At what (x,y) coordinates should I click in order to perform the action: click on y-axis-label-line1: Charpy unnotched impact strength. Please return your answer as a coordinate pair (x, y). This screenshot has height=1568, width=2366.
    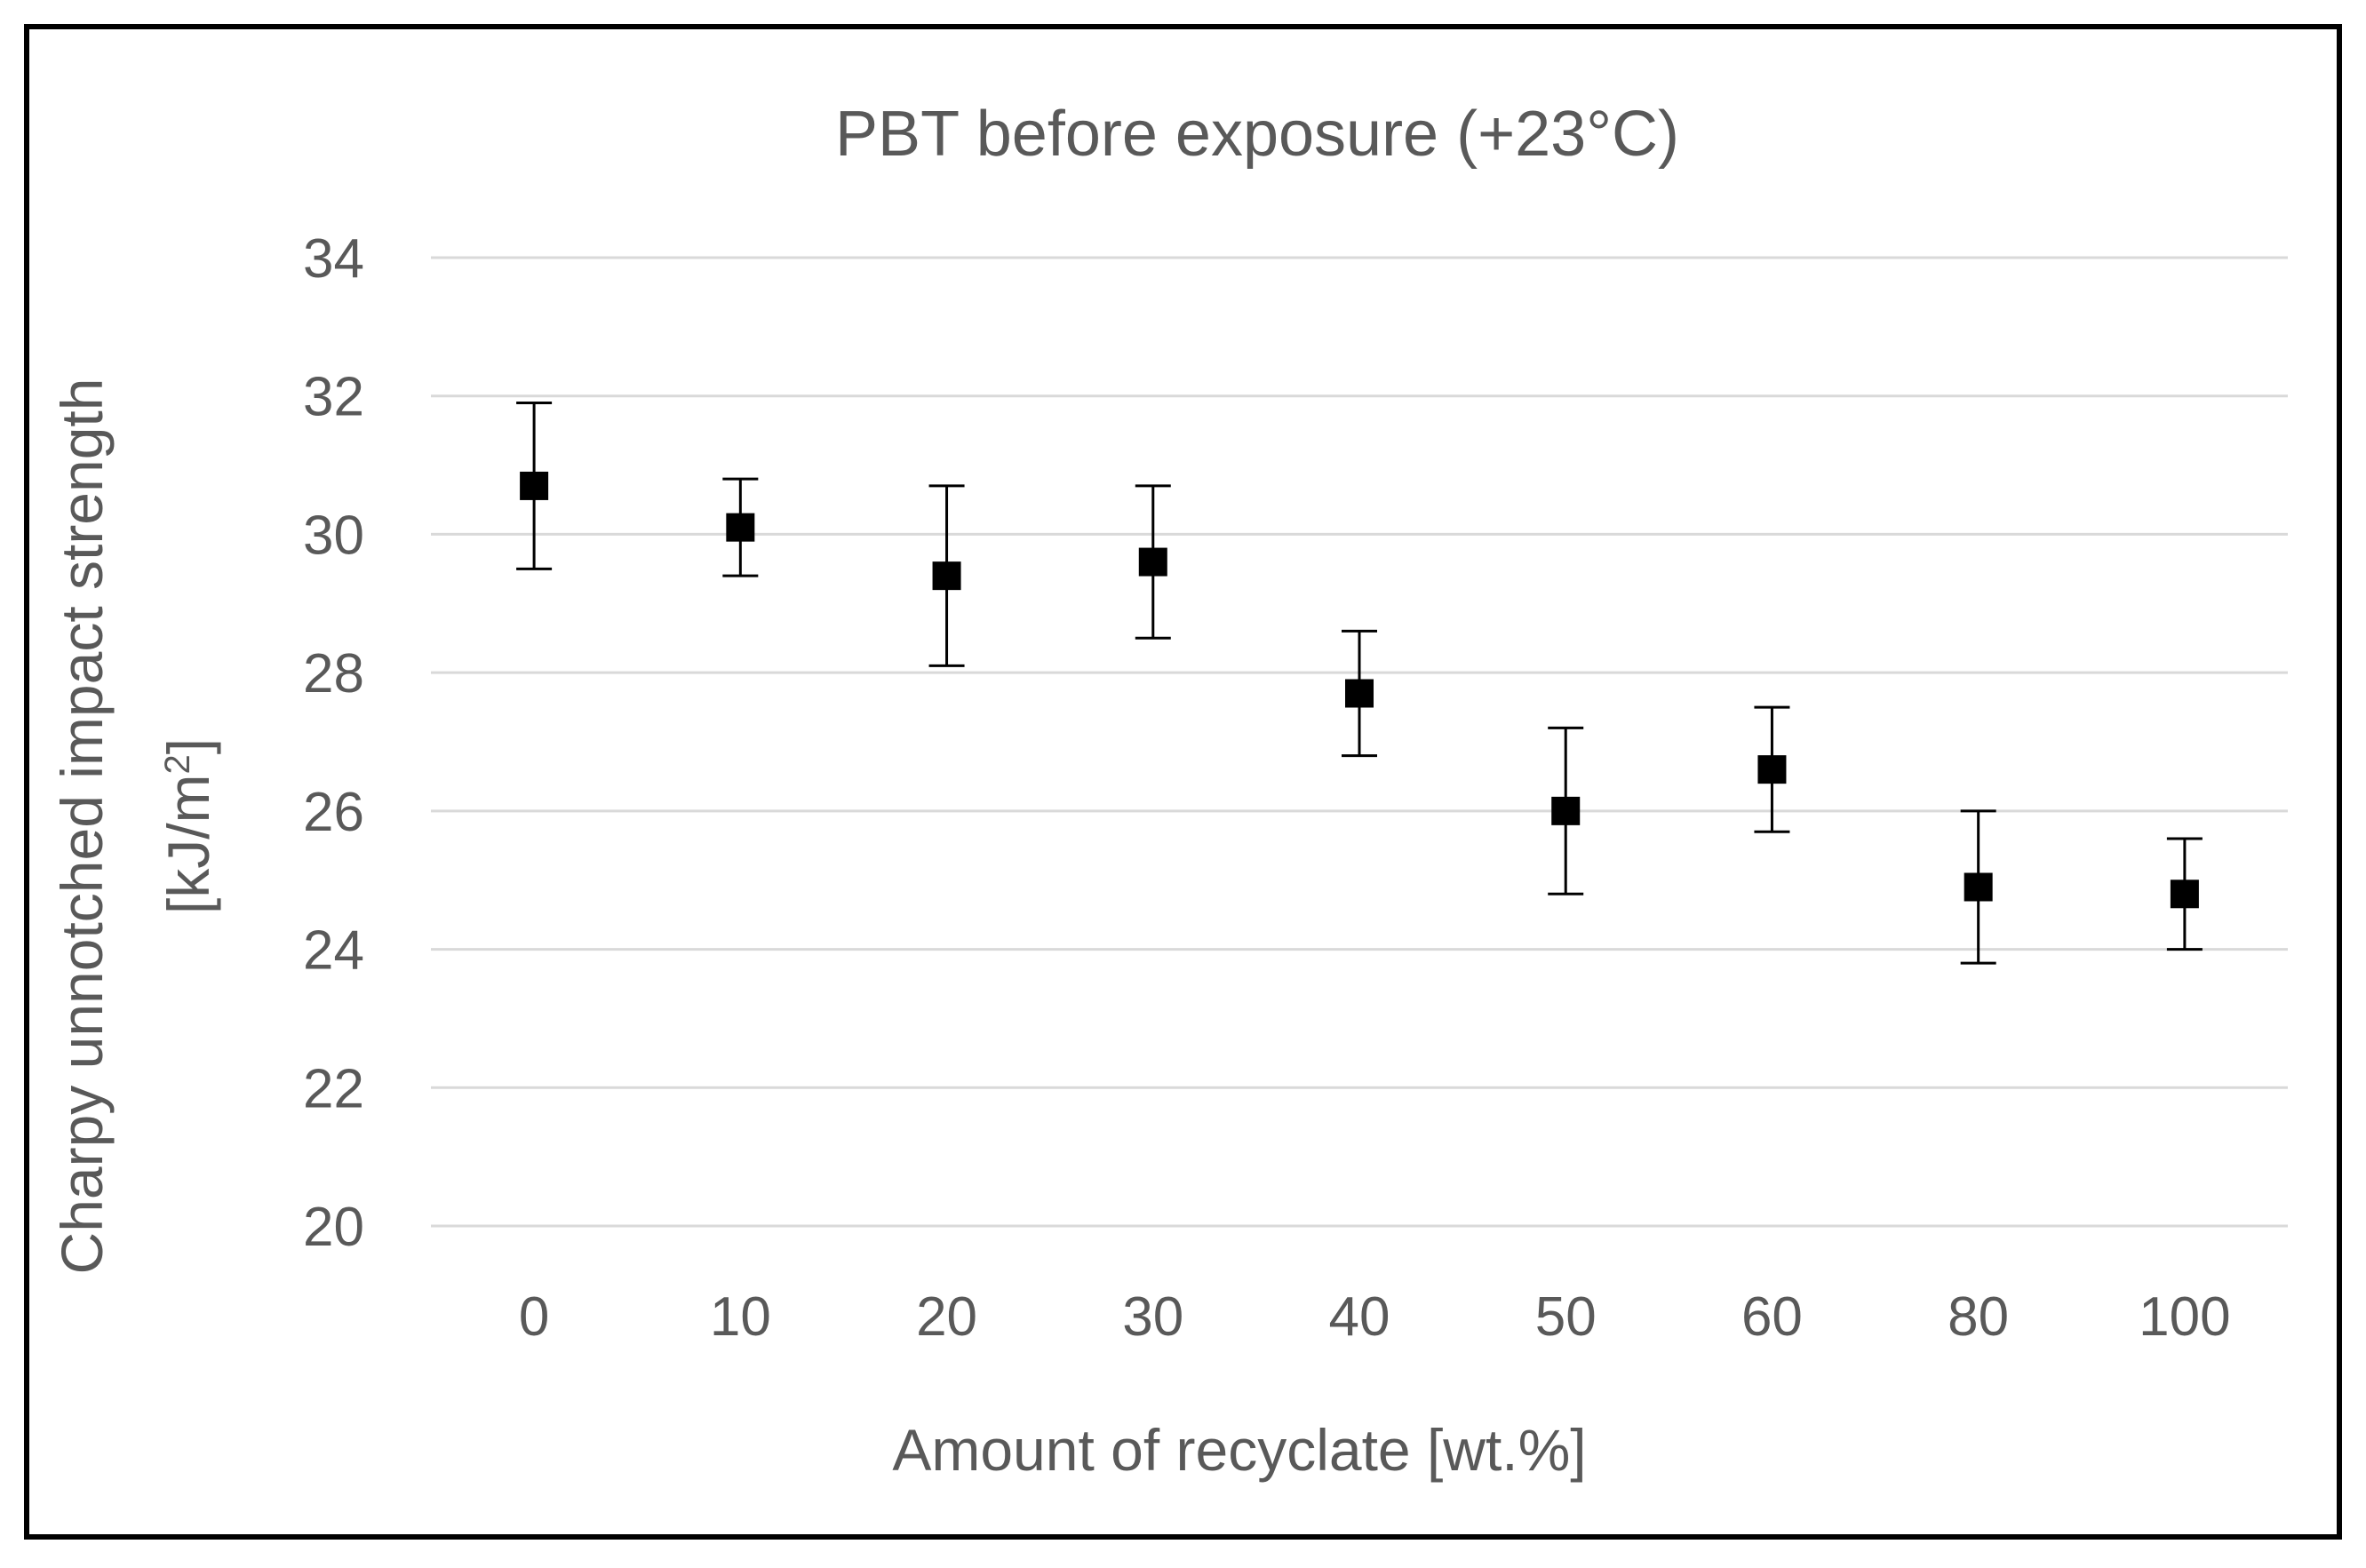
    Looking at the image, I should click on (82, 826).